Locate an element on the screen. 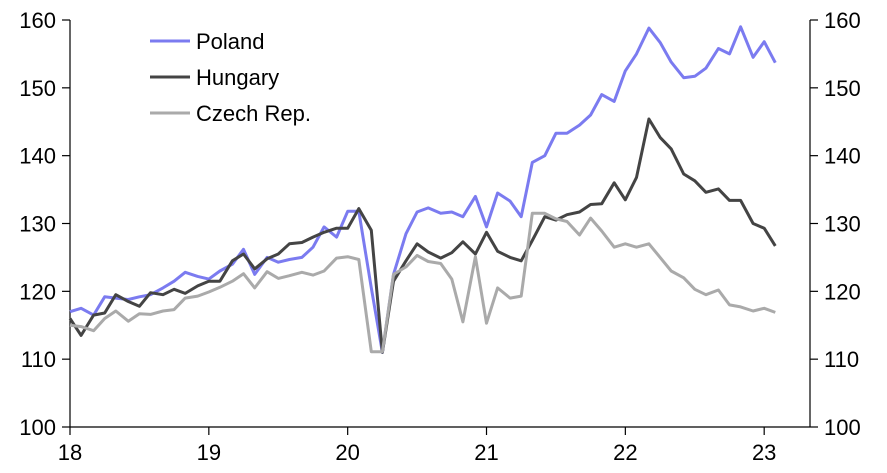  y-tick-label-left: 140 is located at coordinates (37, 156).